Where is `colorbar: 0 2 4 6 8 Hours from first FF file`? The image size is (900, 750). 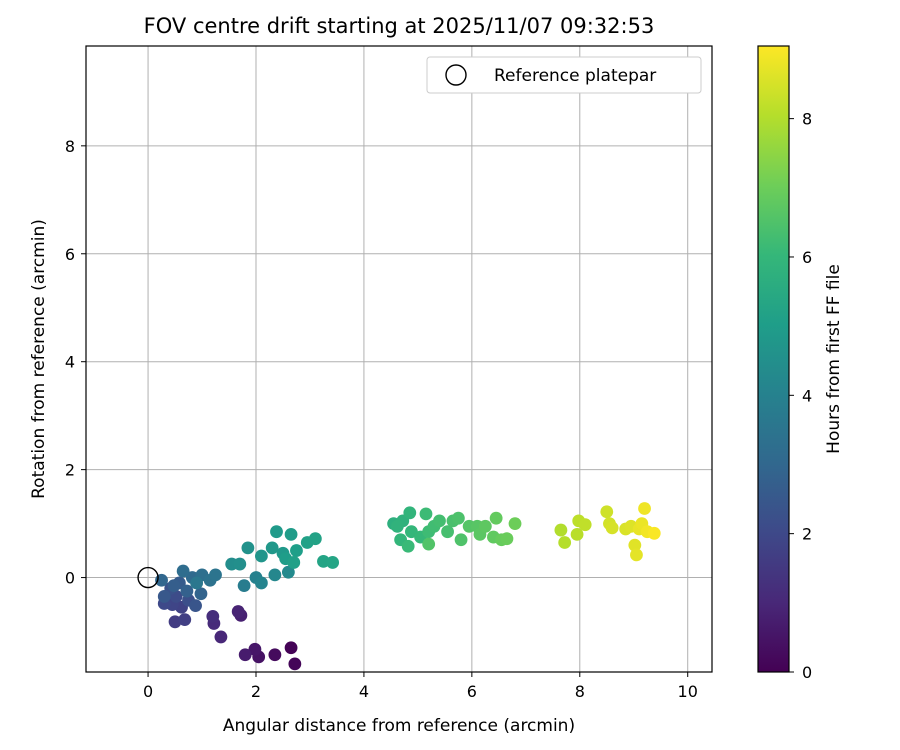
colorbar: 0 2 4 6 8 Hours from first FF file is located at coordinates (800, 363).